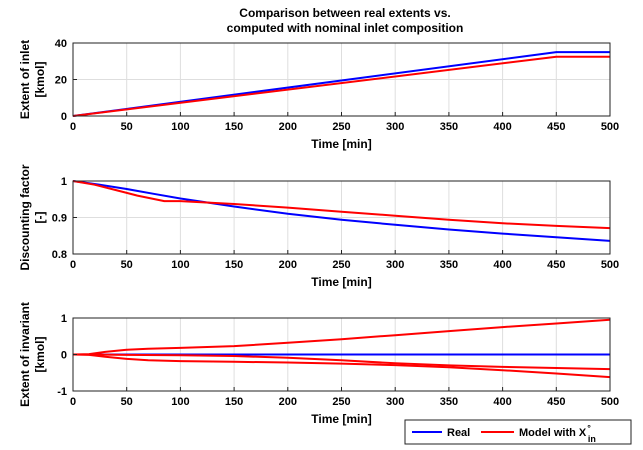 This screenshot has width=643, height=450. What do you see at coordinates (345, 28) in the screenshot?
I see `figure-title-line-2: computed with nominal inlet composition` at bounding box center [345, 28].